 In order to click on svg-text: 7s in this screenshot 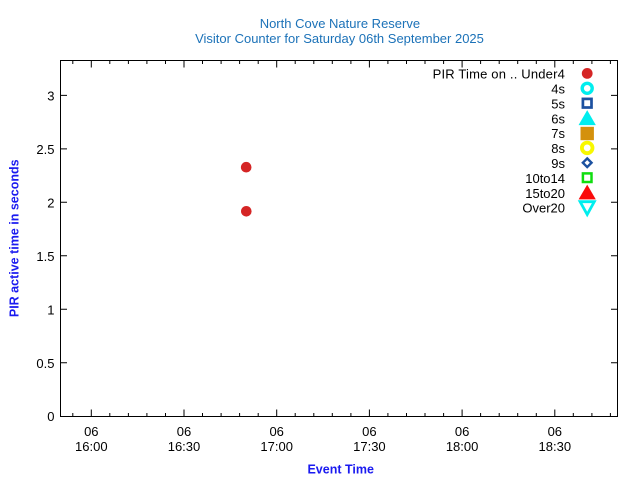, I will do `click(558, 133)`.